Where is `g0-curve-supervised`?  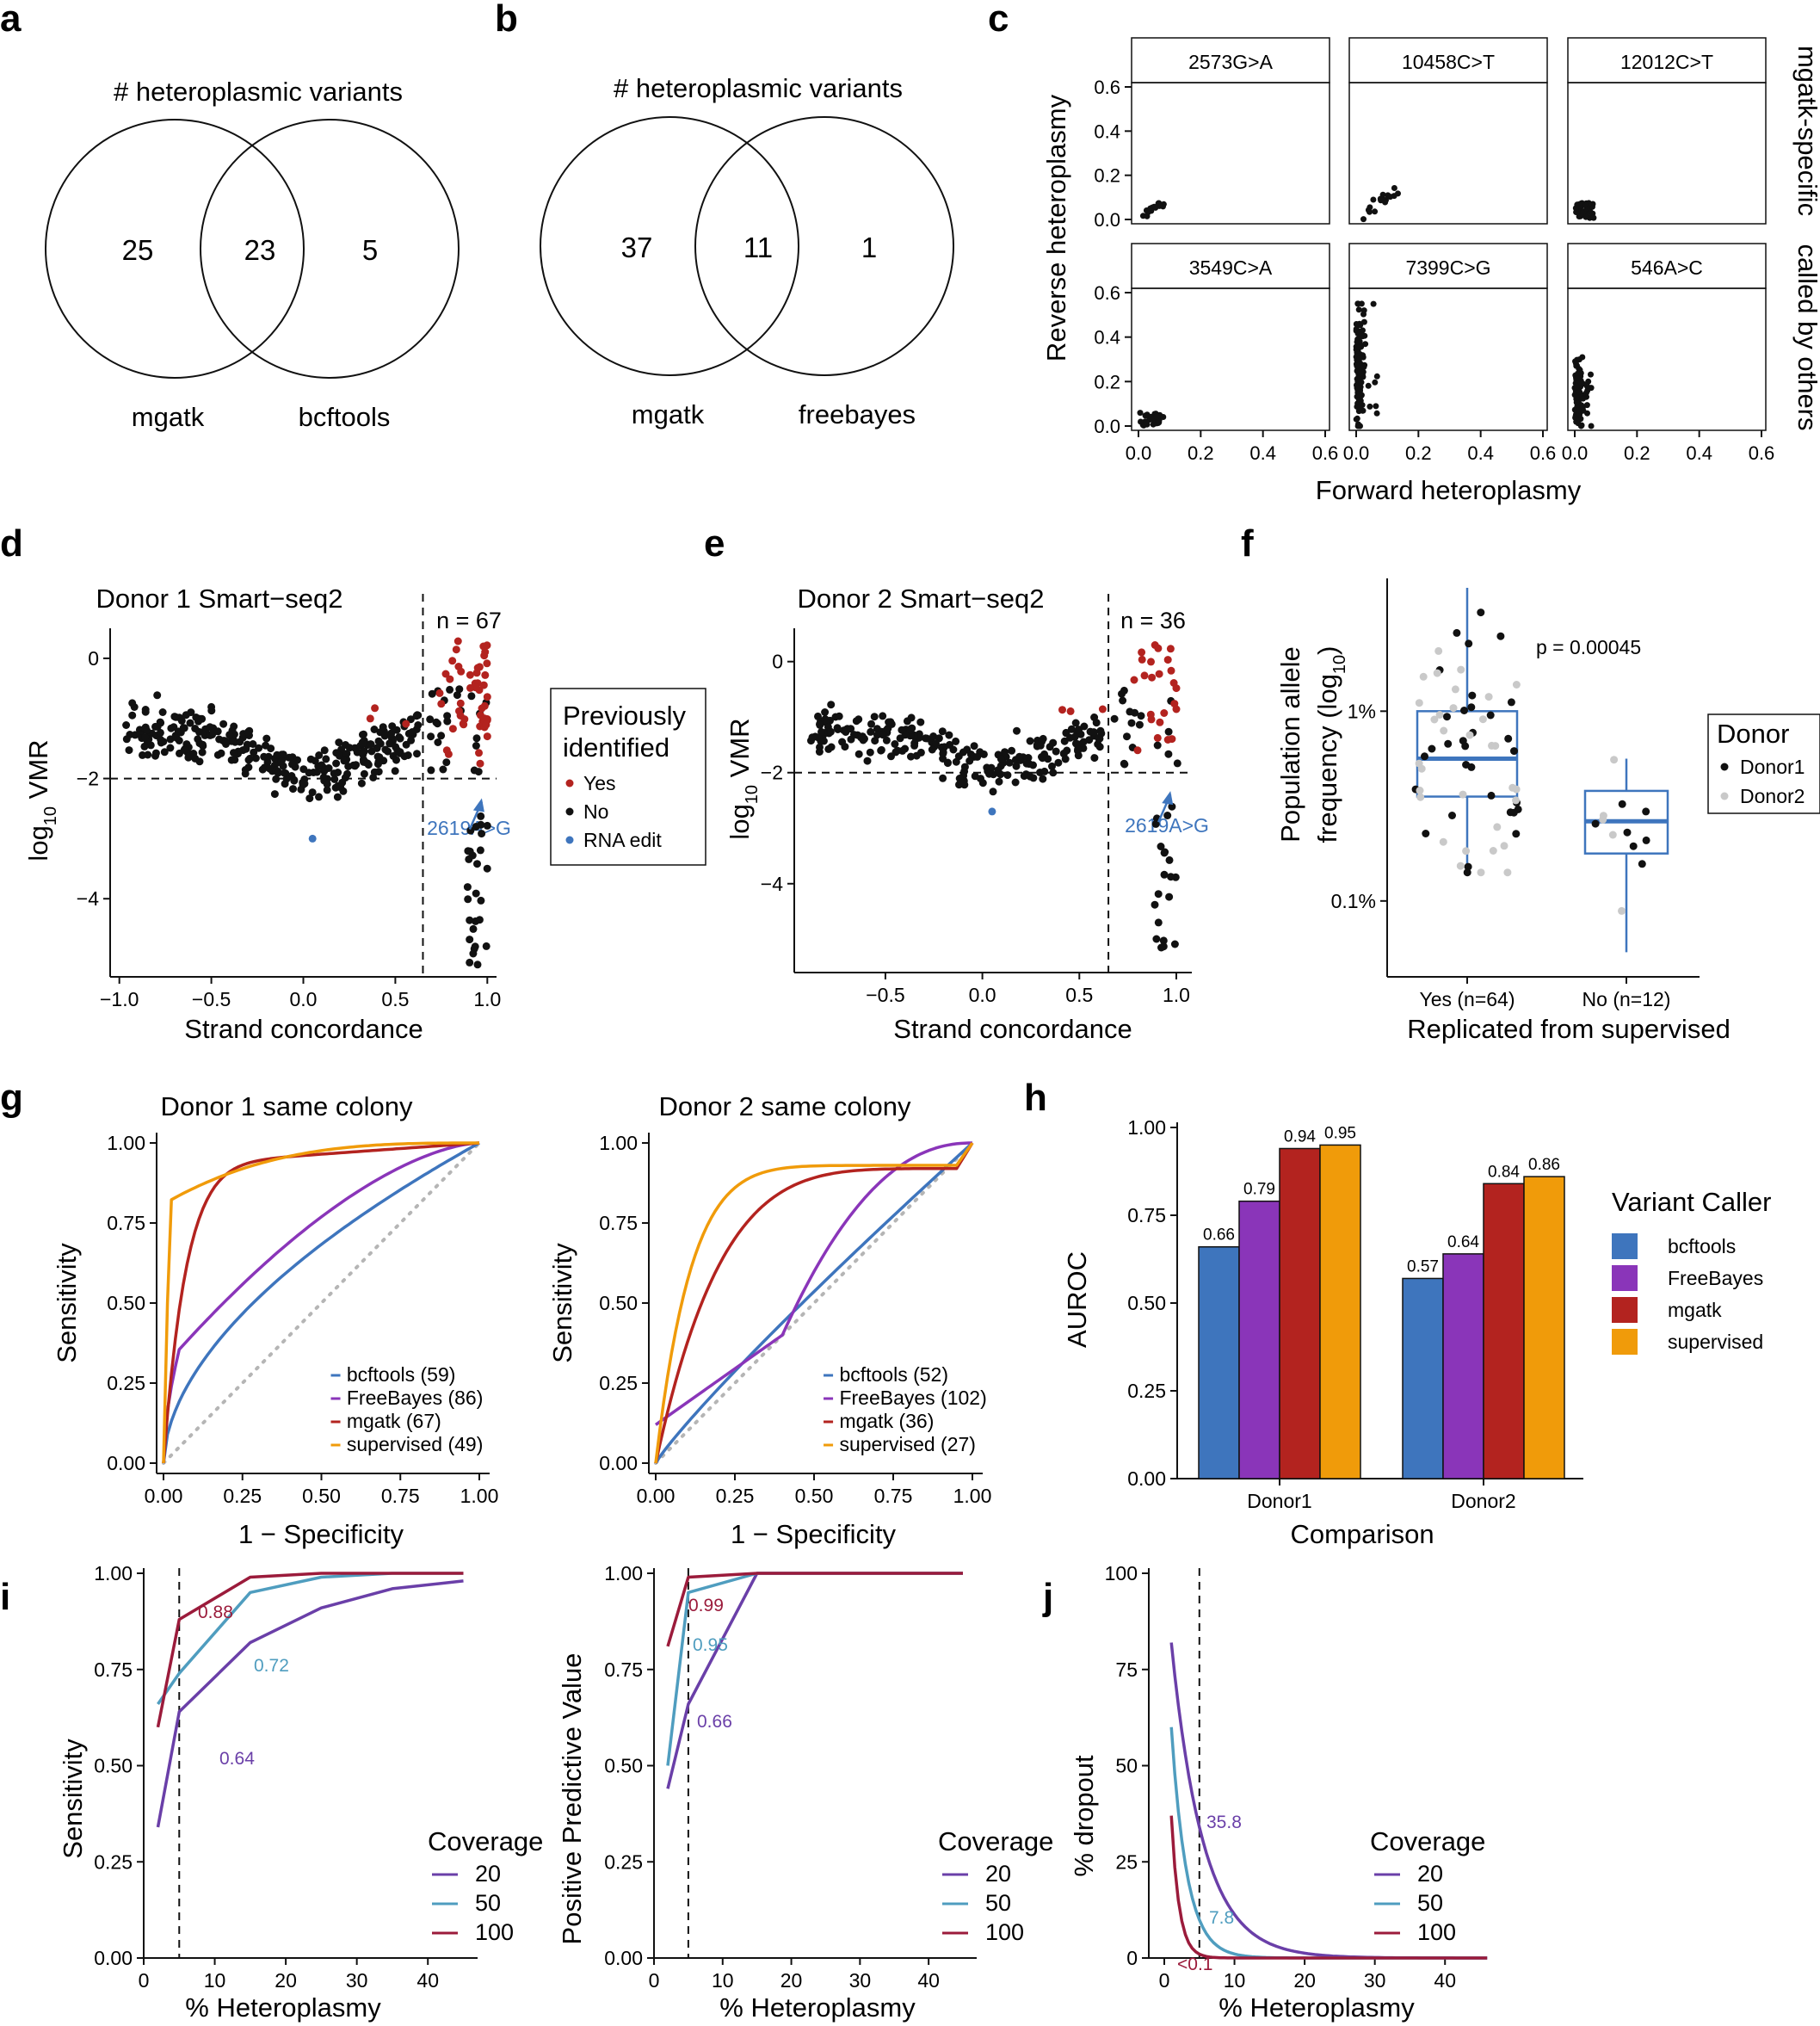 g0-curve-supervised is located at coordinates (320, 1302).